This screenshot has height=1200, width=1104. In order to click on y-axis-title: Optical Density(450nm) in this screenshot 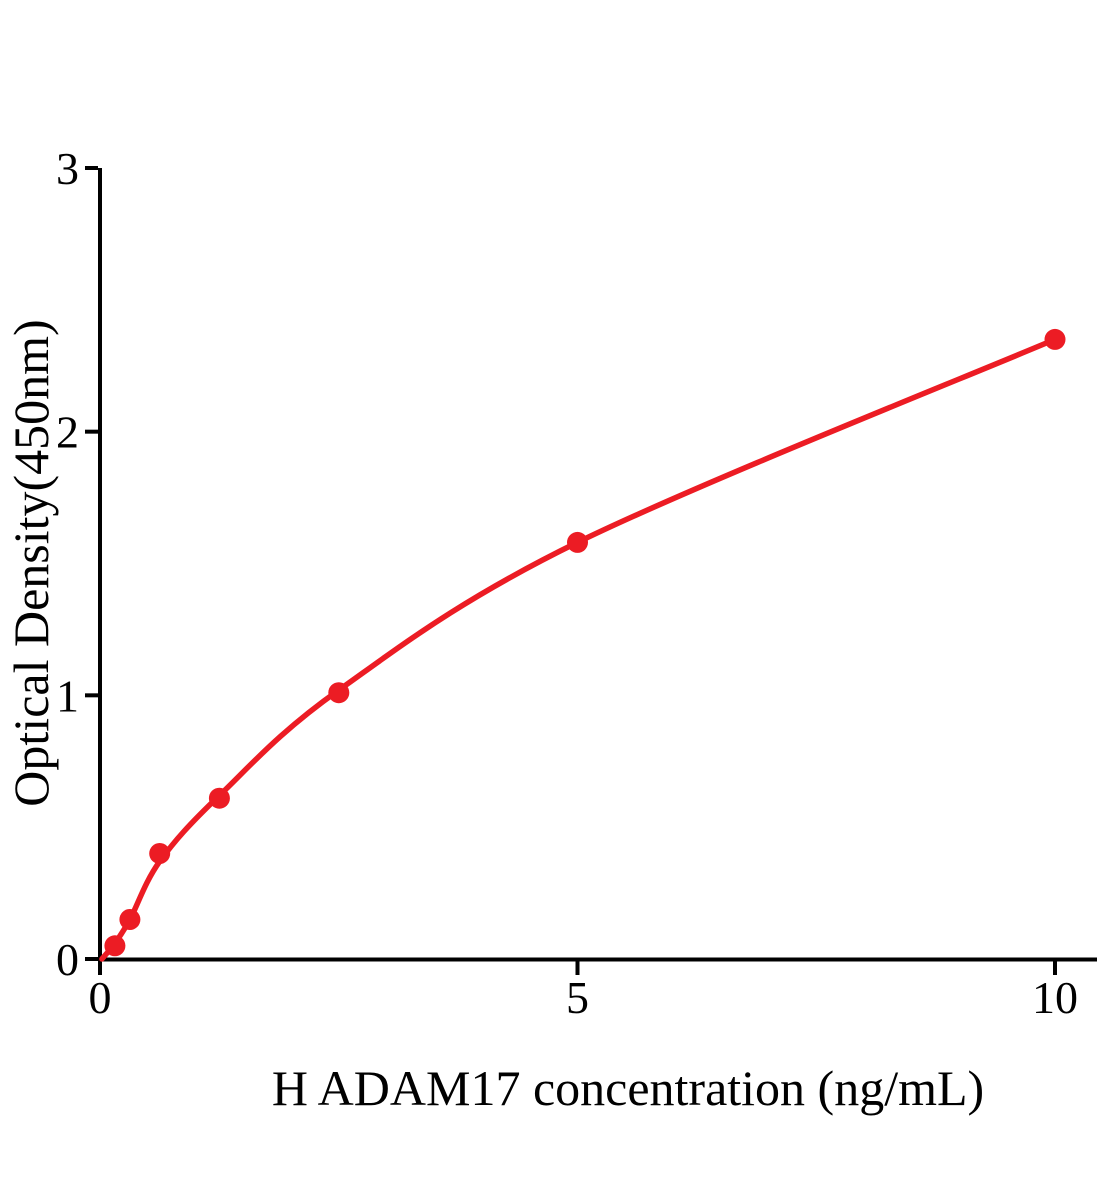, I will do `click(31, 563)`.